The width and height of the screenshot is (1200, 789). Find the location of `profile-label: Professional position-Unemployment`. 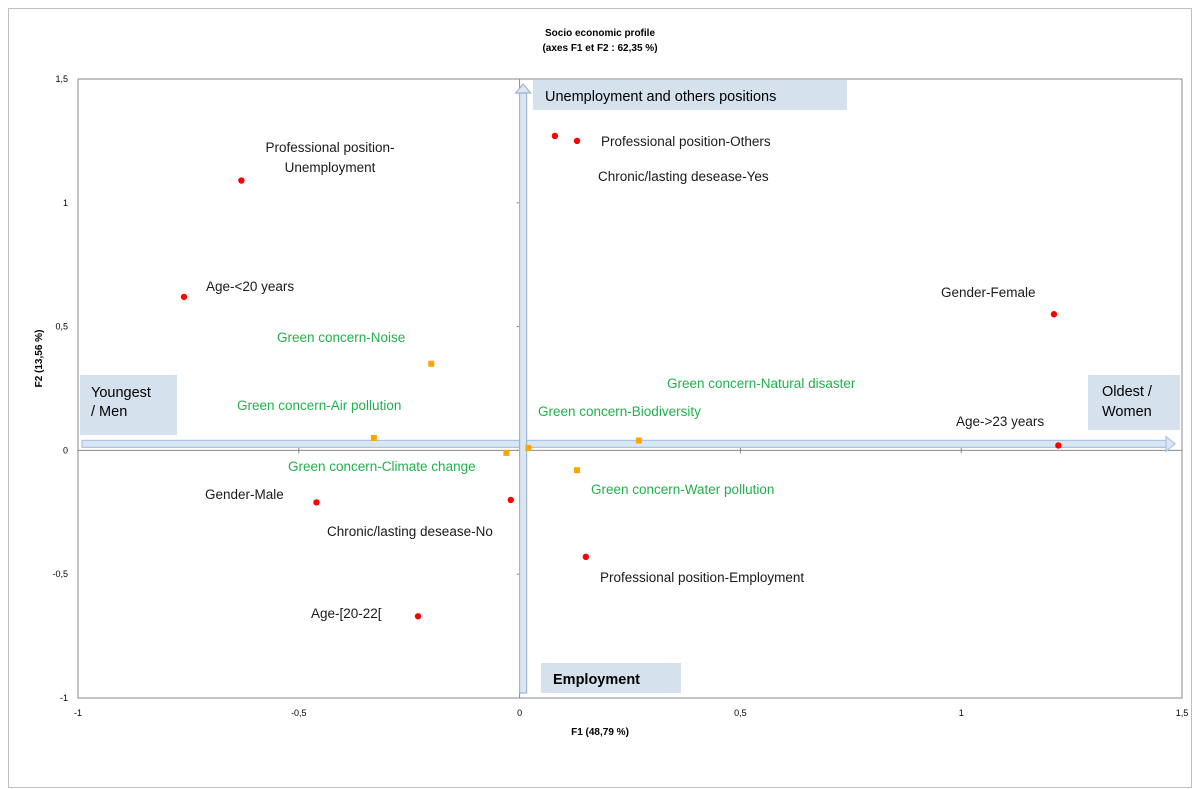

profile-label: Professional position-Unemployment is located at coordinates (329, 157).